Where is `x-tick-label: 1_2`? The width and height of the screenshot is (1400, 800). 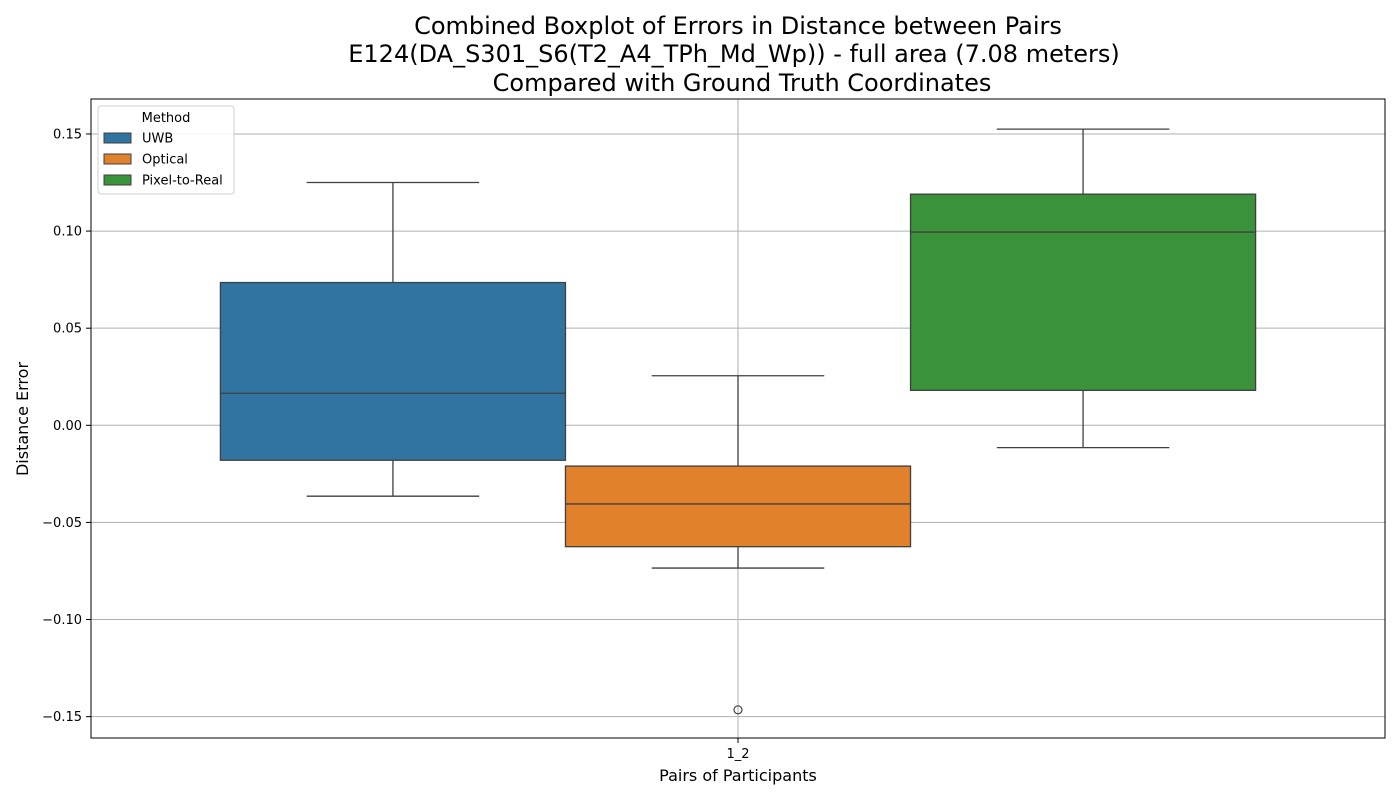
x-tick-label: 1_2 is located at coordinates (737, 754).